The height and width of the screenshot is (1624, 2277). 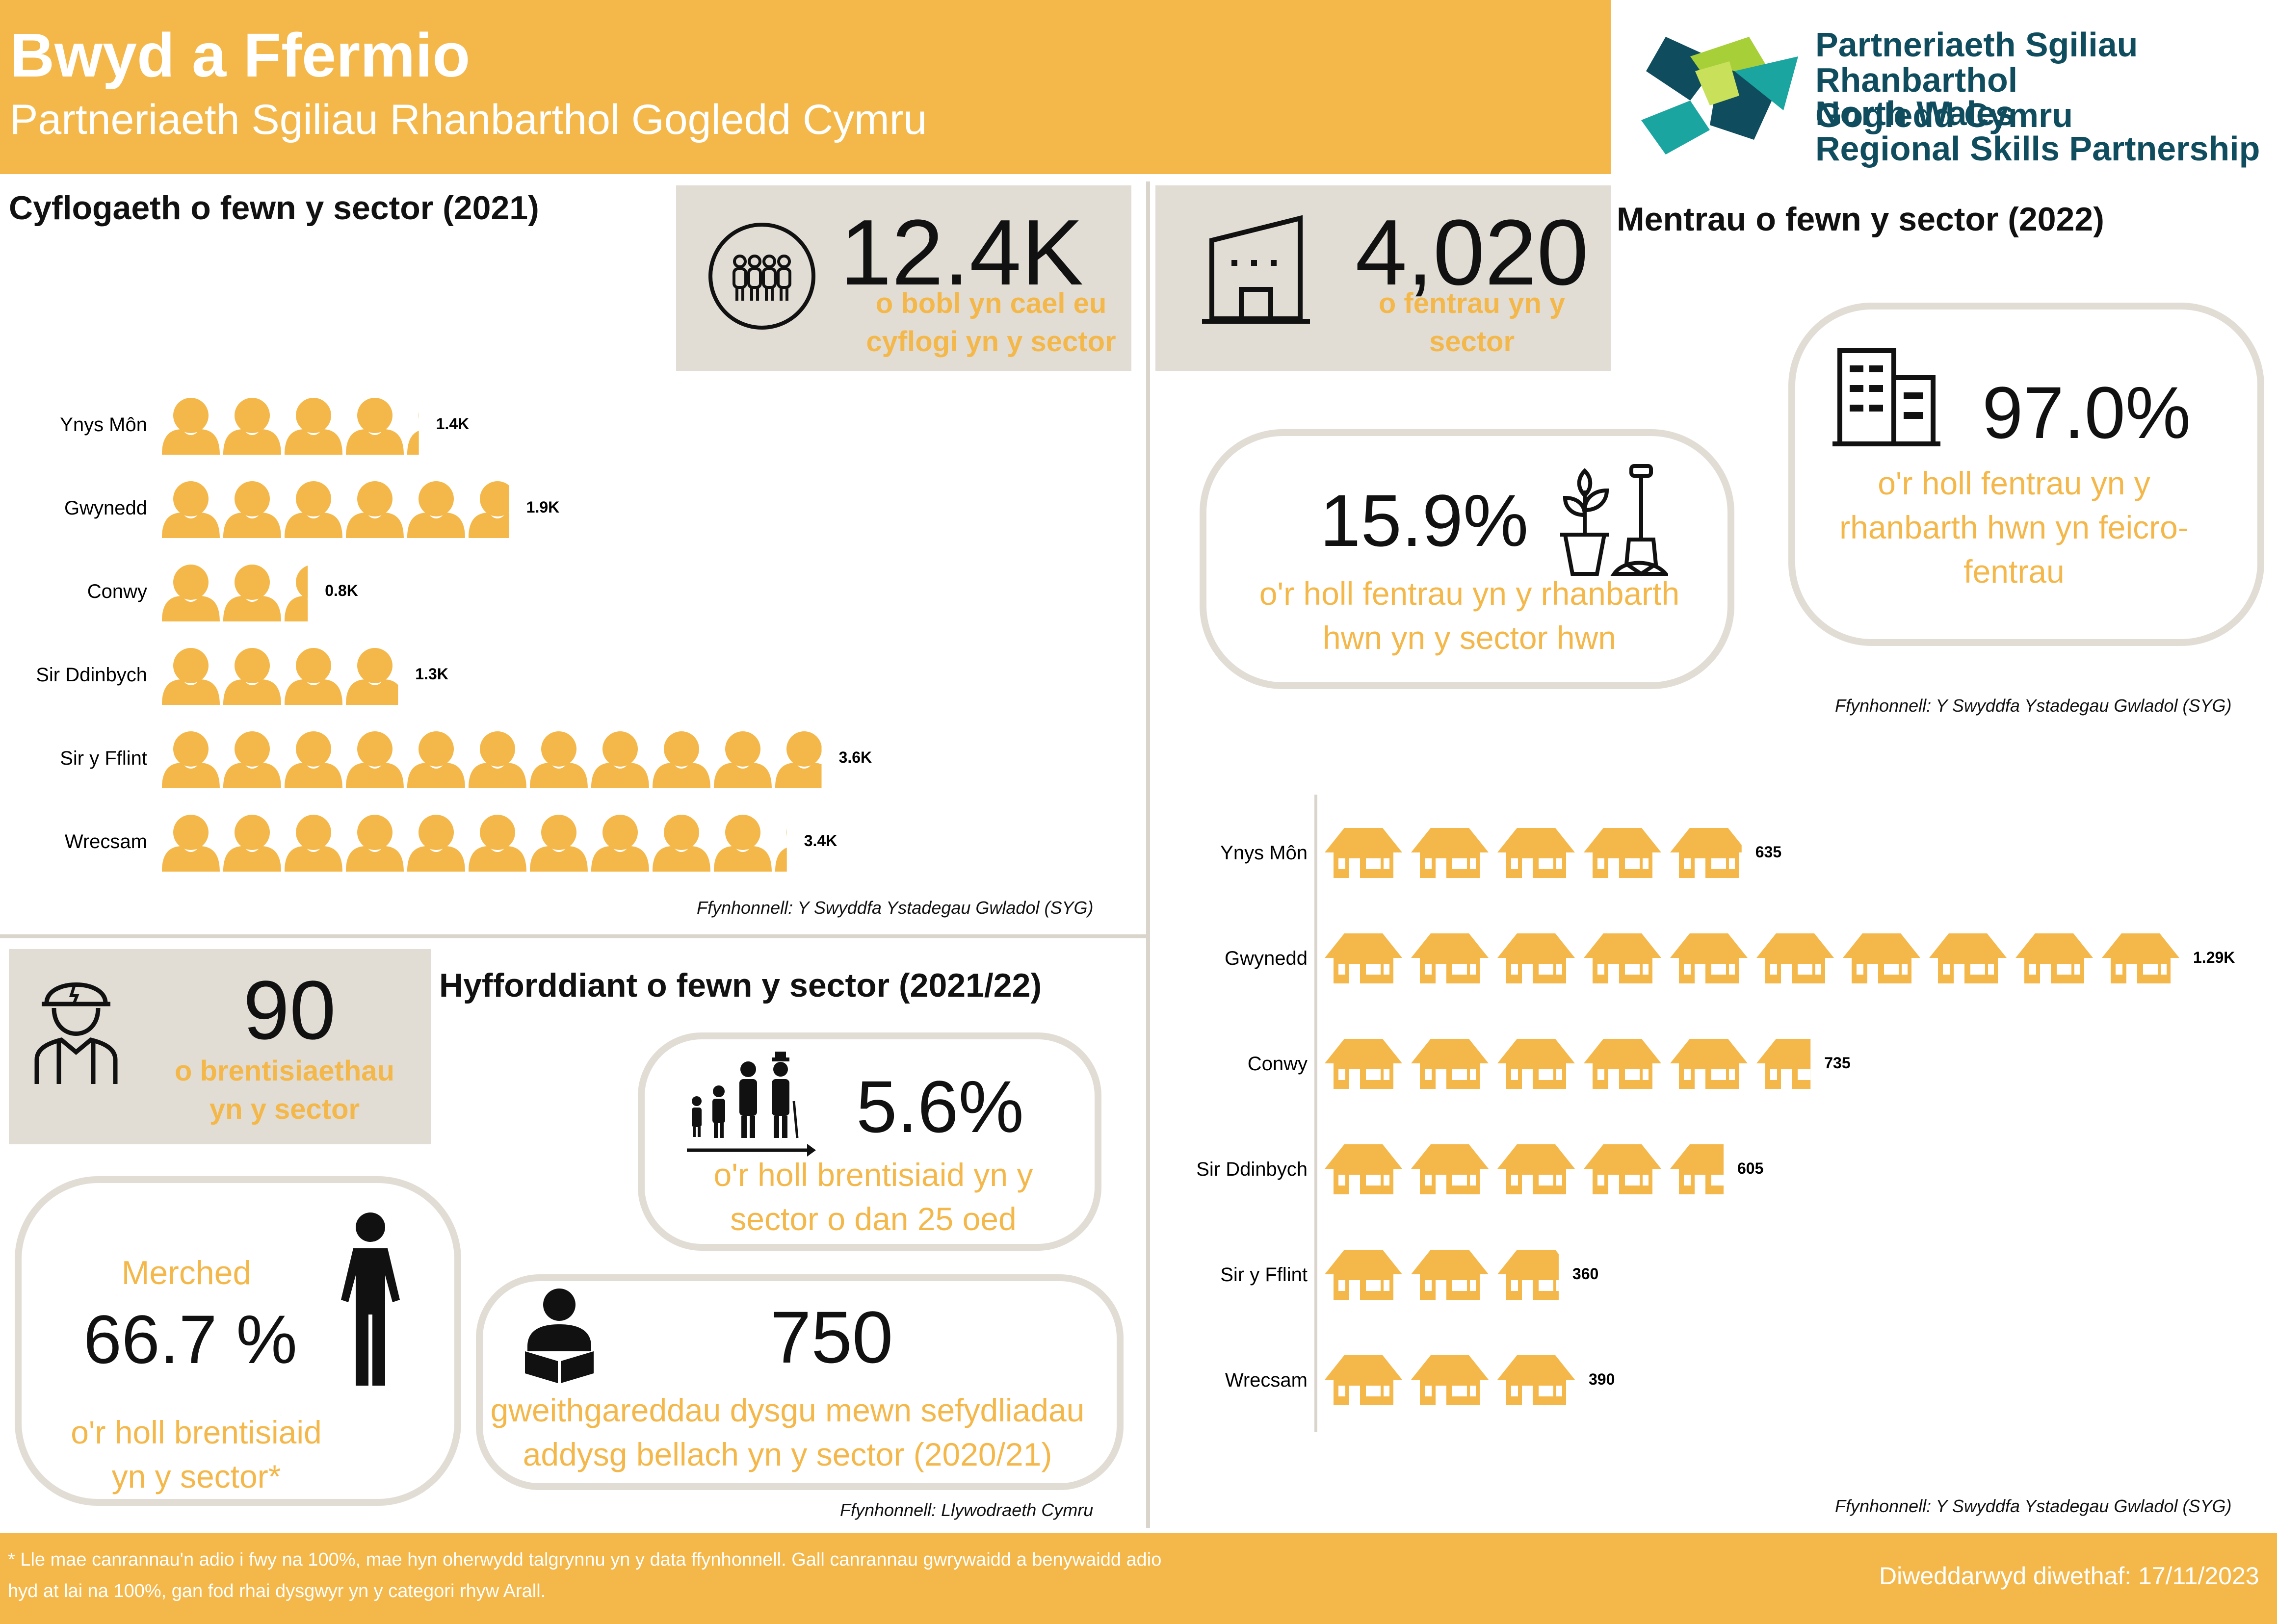 I want to click on enterprise-row-label: Sir y Fflint, so click(x=1264, y=1275).